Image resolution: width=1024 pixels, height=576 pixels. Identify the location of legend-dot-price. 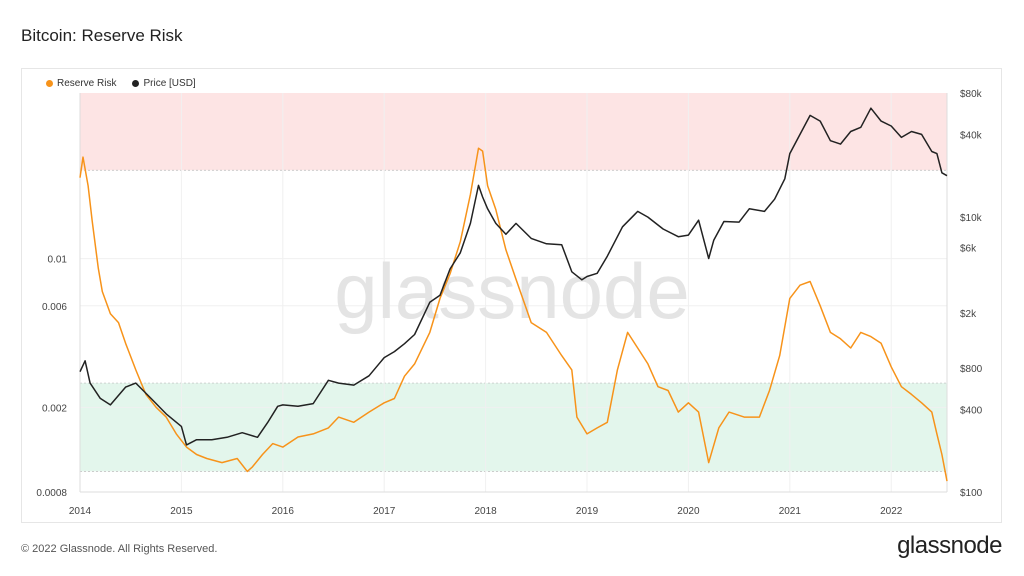
(136, 83).